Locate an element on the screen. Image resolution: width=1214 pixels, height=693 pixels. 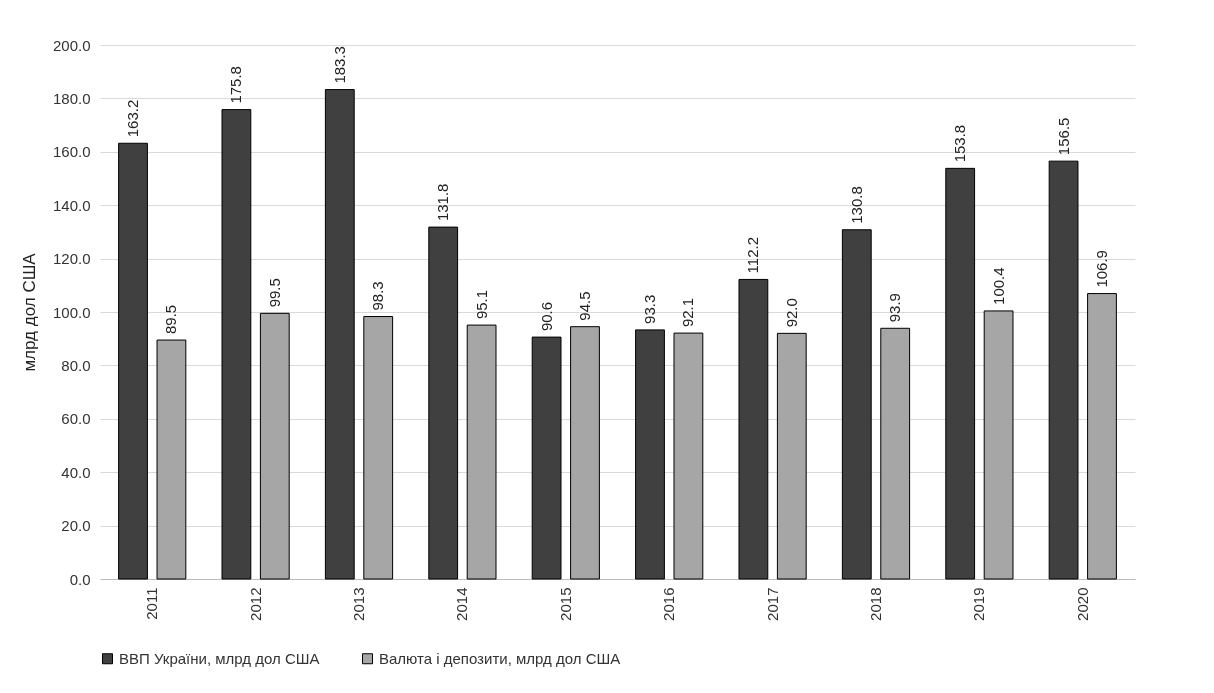
y-tick-label: 0.0 is located at coordinates (80, 579).